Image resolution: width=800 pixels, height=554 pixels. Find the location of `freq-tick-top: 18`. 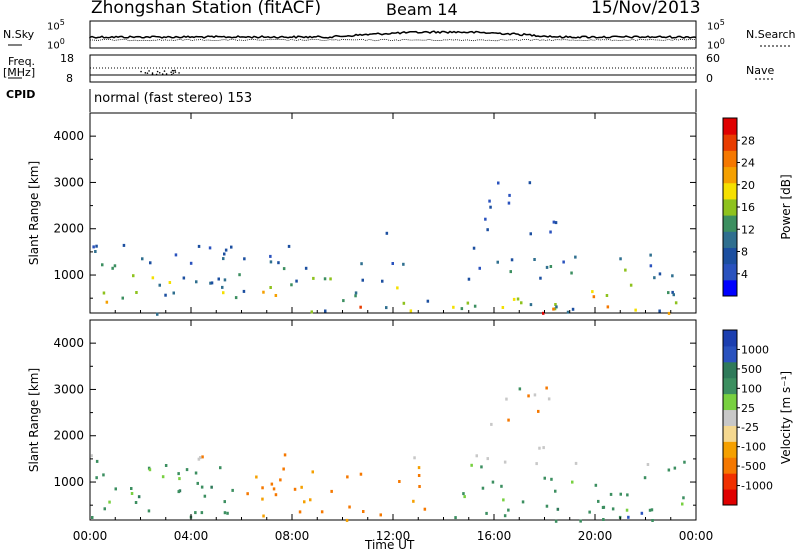

freq-tick-top: 18 is located at coordinates (67, 58).